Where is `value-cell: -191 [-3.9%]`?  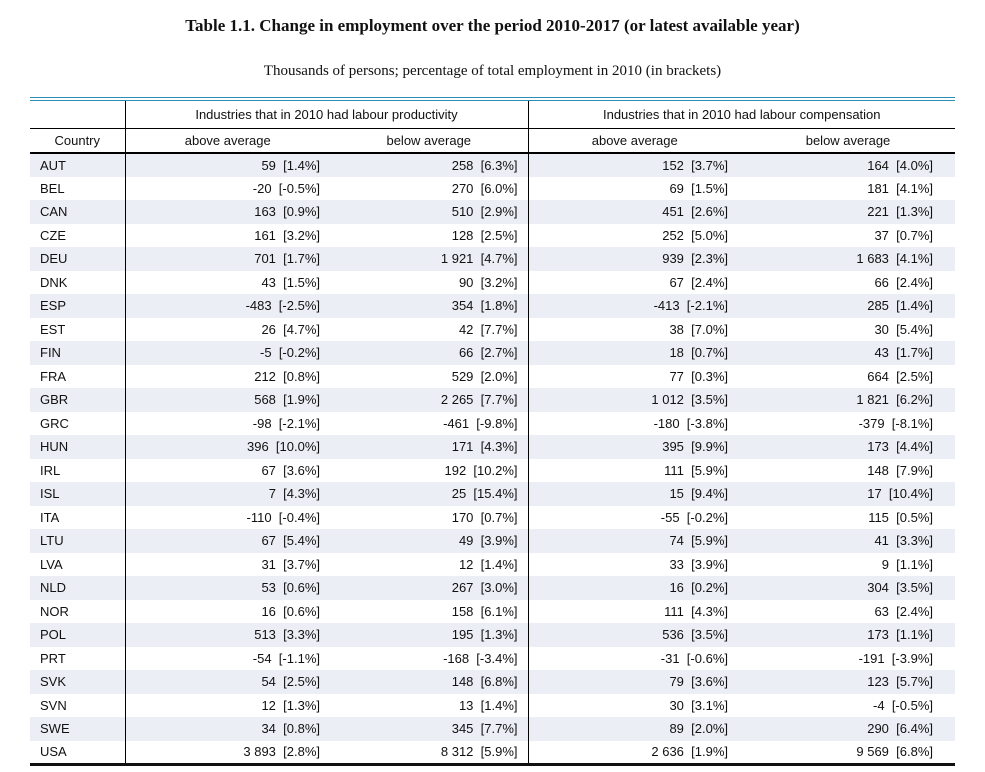 value-cell: -191 [-3.9%] is located at coordinates (895, 658).